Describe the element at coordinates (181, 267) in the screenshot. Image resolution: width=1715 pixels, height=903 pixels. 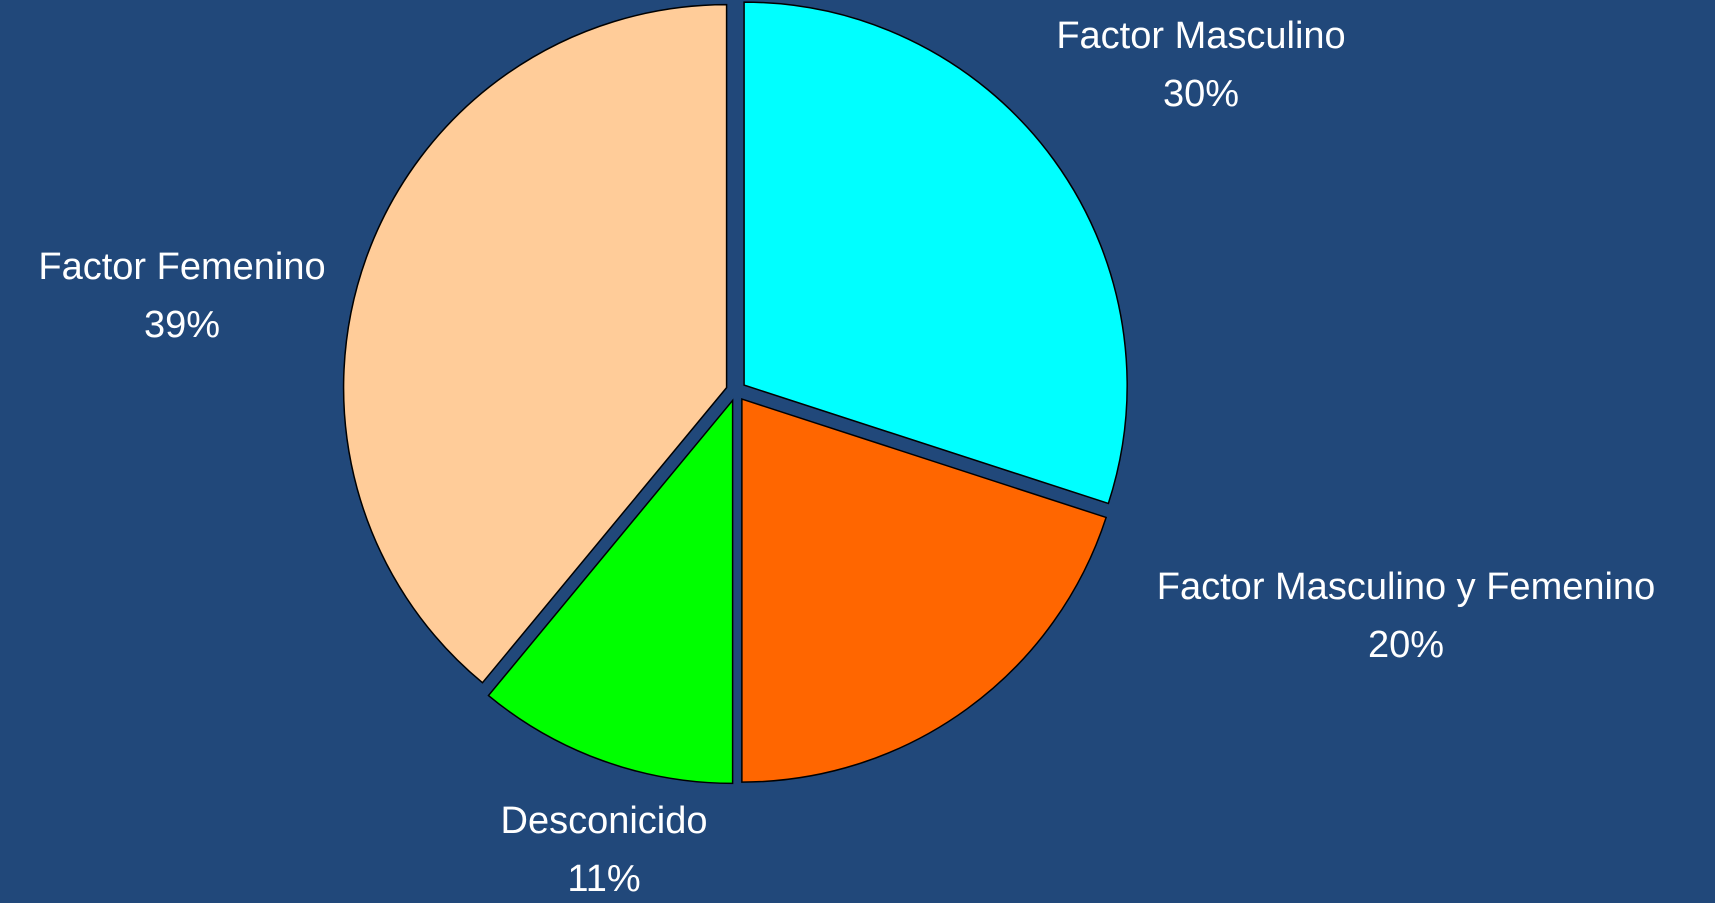
I see `slice-label: Factor Femenino` at that location.